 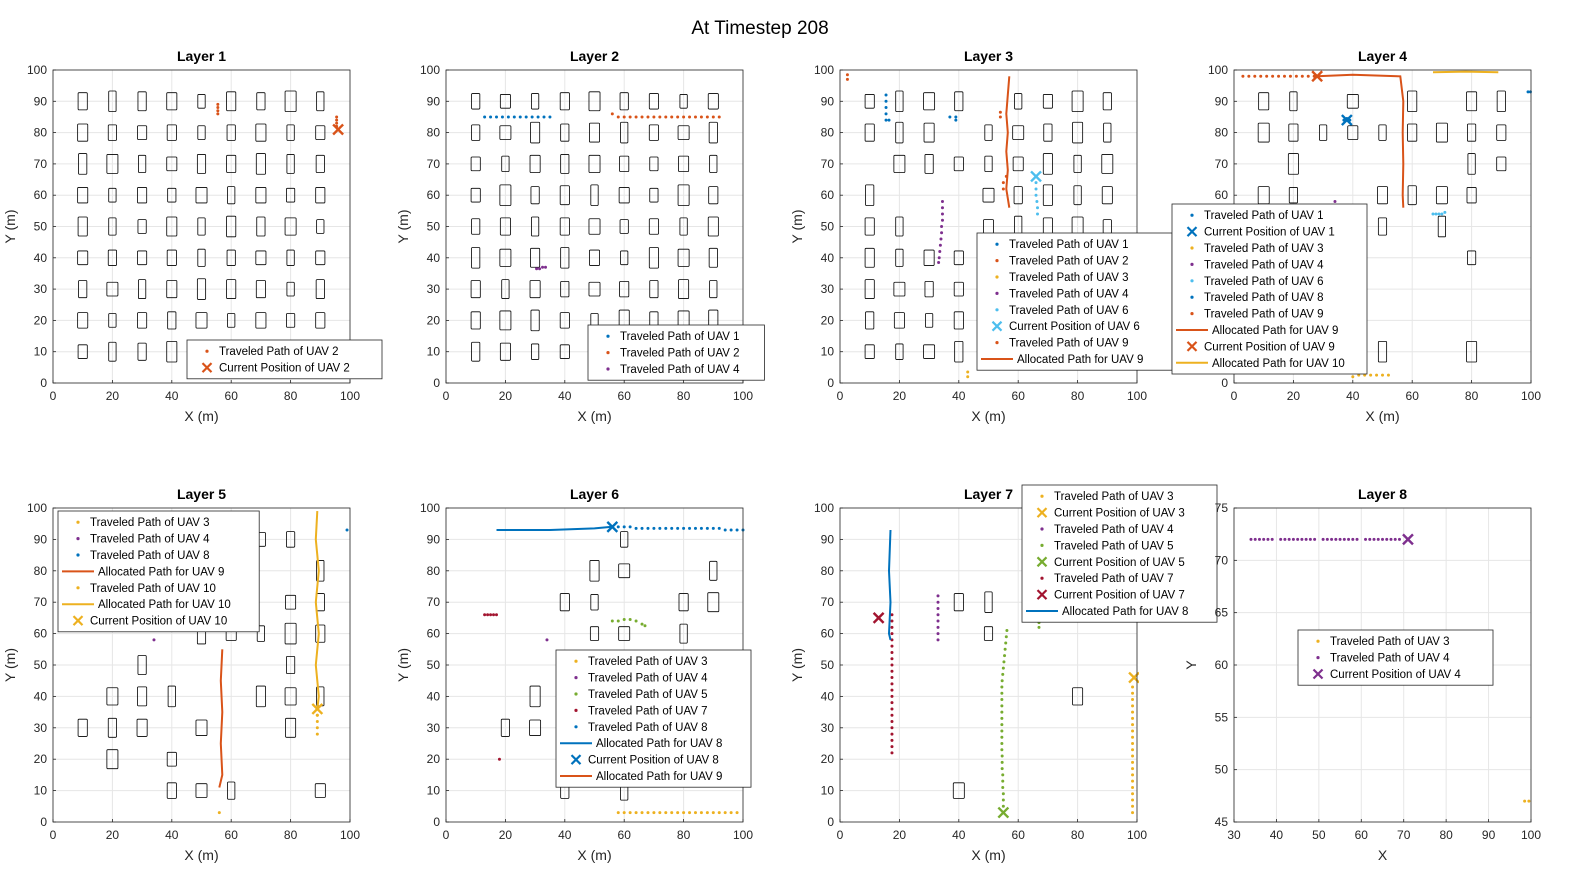 I want to click on y-tick-label: 80, so click(x=41, y=571).